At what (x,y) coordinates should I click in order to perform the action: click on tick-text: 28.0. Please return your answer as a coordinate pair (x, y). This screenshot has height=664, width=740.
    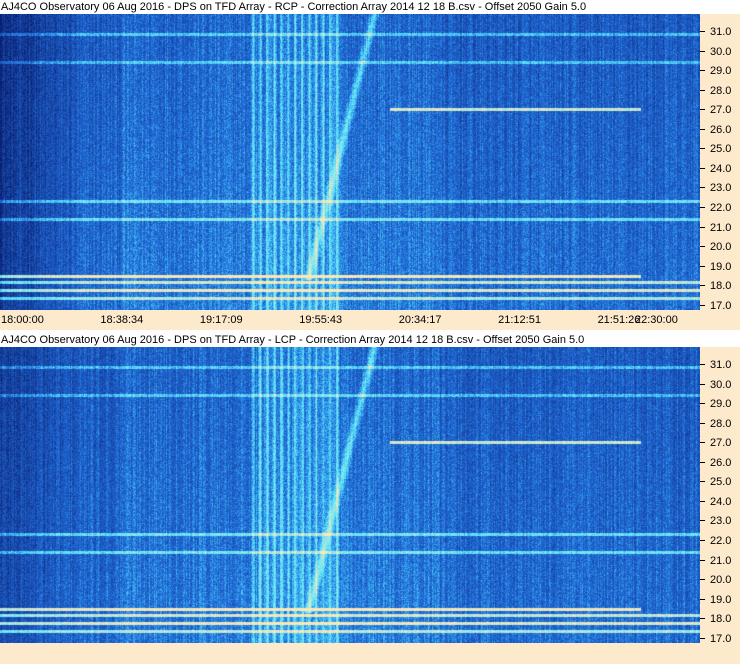
    Looking at the image, I should click on (721, 90).